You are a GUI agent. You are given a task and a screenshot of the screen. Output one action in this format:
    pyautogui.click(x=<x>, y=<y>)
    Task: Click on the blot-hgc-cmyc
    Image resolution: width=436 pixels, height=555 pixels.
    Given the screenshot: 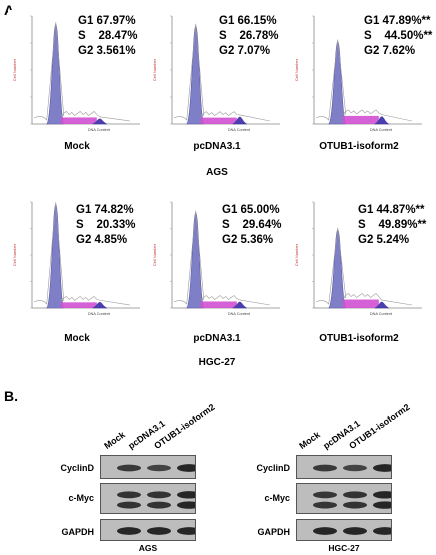 What is the action you would take?
    pyautogui.click(x=344, y=498)
    